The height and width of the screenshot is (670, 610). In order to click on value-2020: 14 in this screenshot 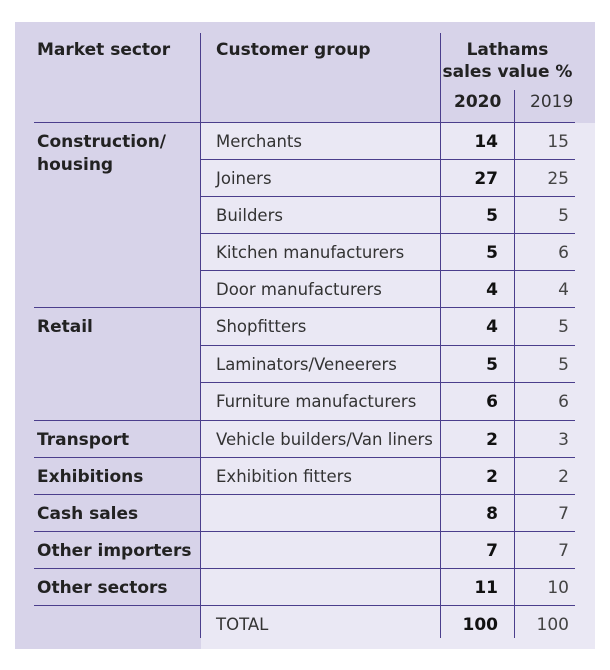, I will do `click(486, 142)`.